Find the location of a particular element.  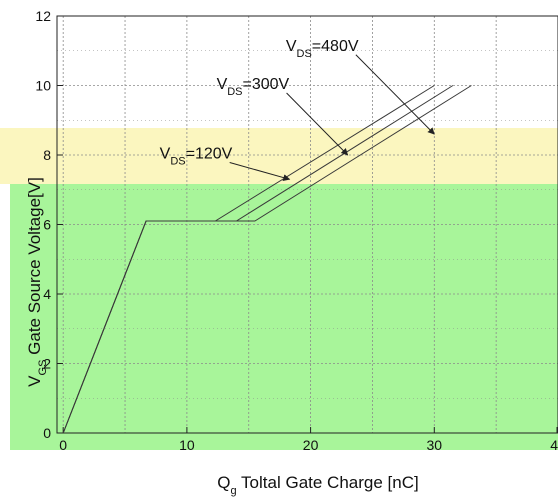

x-tick-label: 10 is located at coordinates (187, 445).